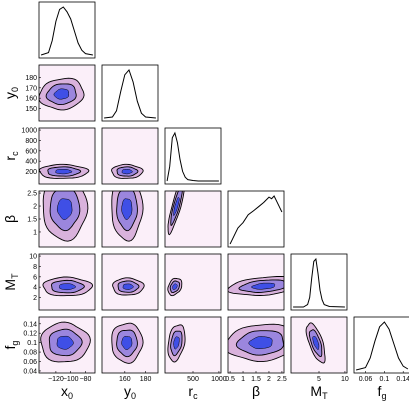 The height and width of the screenshot is (409, 409). I want to click on x-axis-label: MT, so click(319, 392).